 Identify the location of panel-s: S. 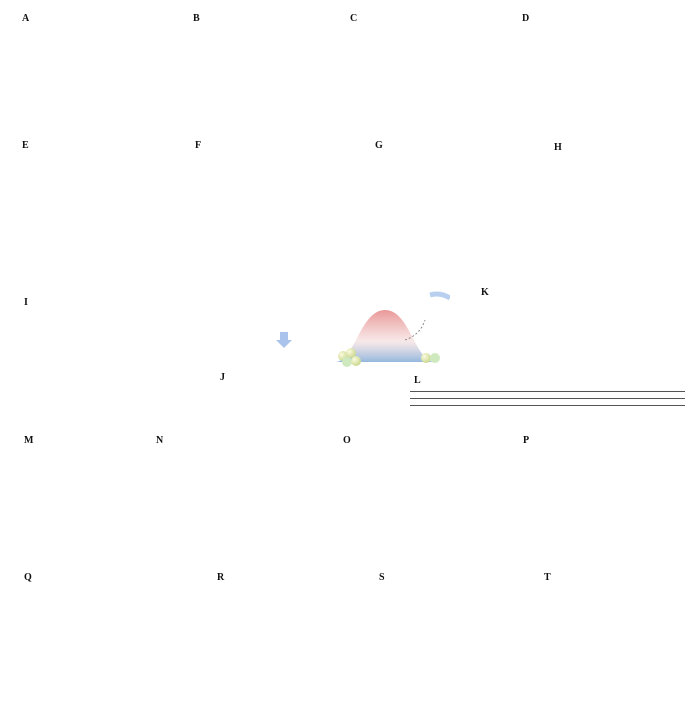
(457, 637).